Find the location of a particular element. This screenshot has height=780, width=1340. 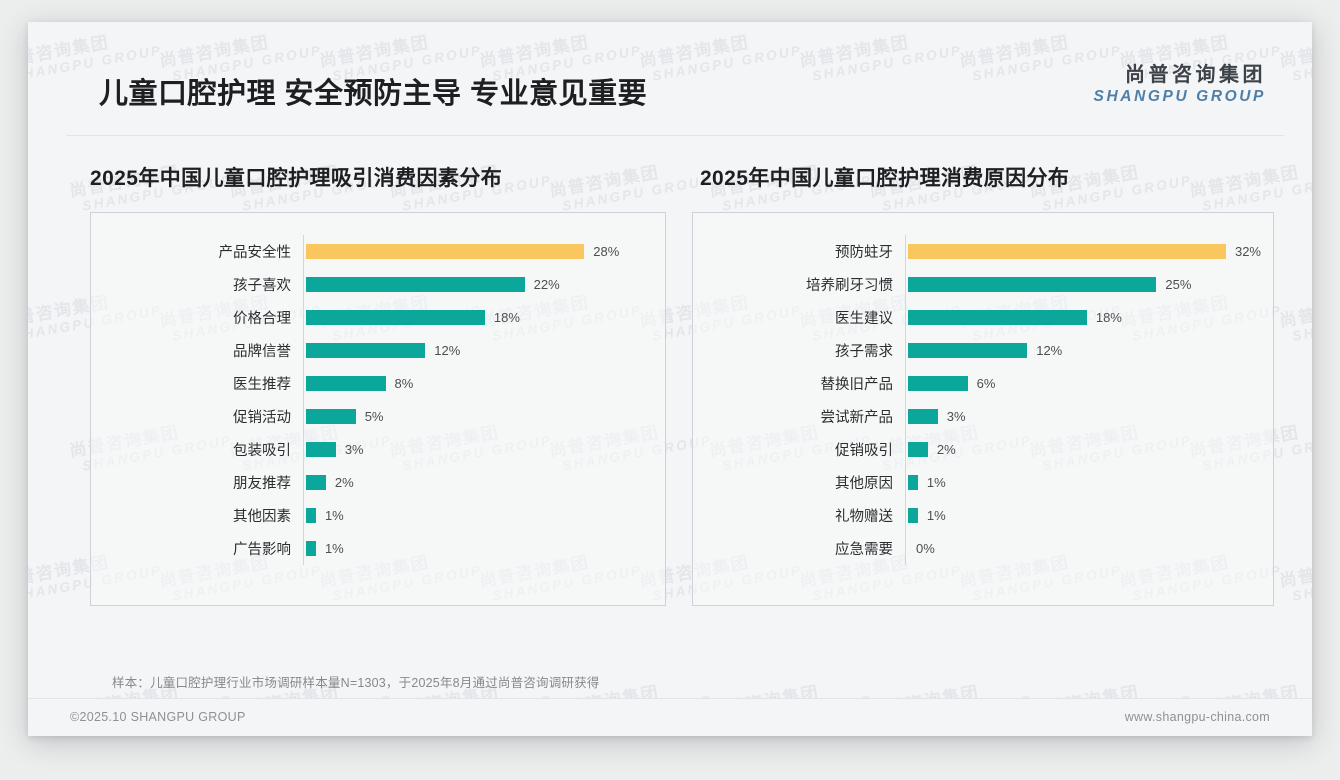

bar-row: 医生建议 18% is located at coordinates (977, 317).